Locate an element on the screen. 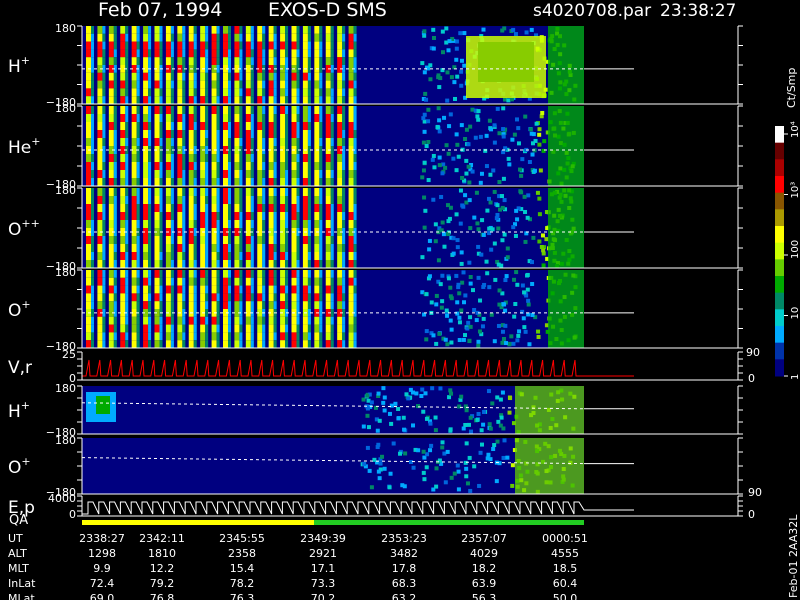 The image size is (800, 600). ep-trace is located at coordinates (358, 508).